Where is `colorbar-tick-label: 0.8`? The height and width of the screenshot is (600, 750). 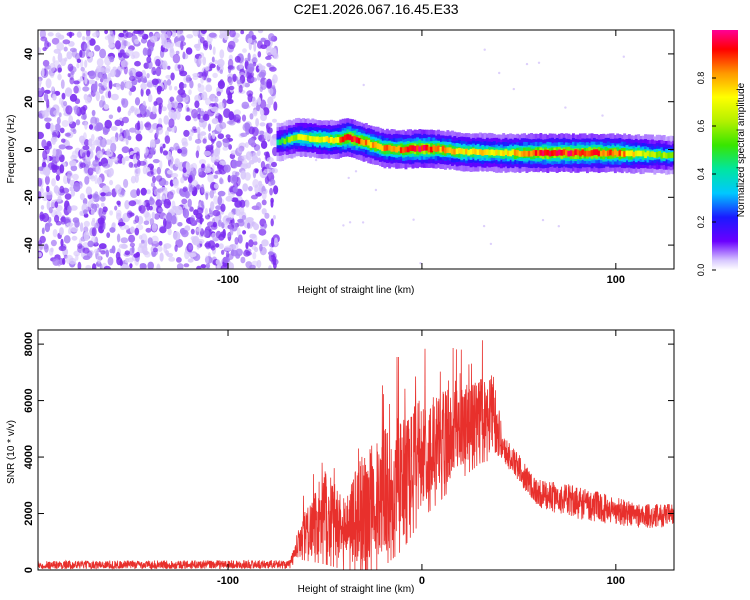
colorbar-tick-label: 0.8 is located at coordinates (701, 78).